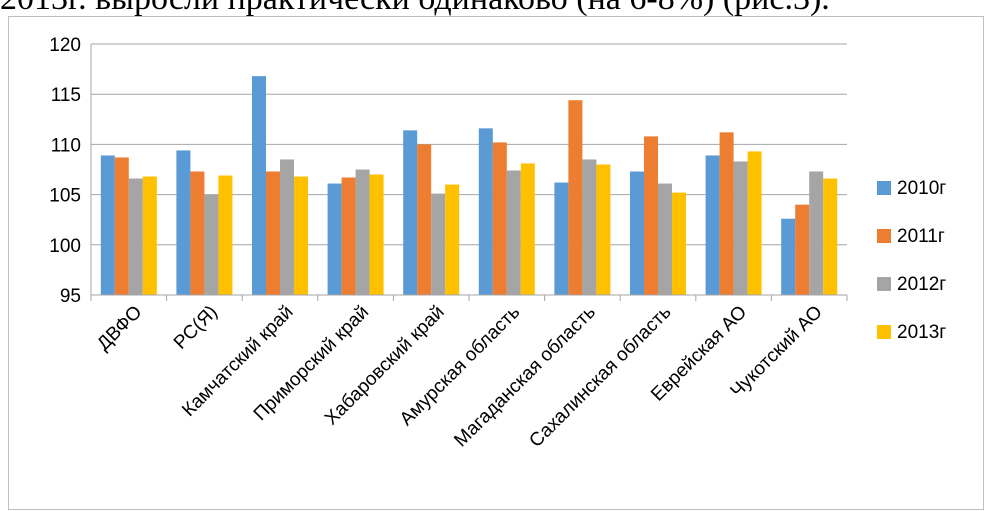  What do you see at coordinates (600, 377) in the screenshot?
I see `x-tick-label: Сахалинская область` at bounding box center [600, 377].